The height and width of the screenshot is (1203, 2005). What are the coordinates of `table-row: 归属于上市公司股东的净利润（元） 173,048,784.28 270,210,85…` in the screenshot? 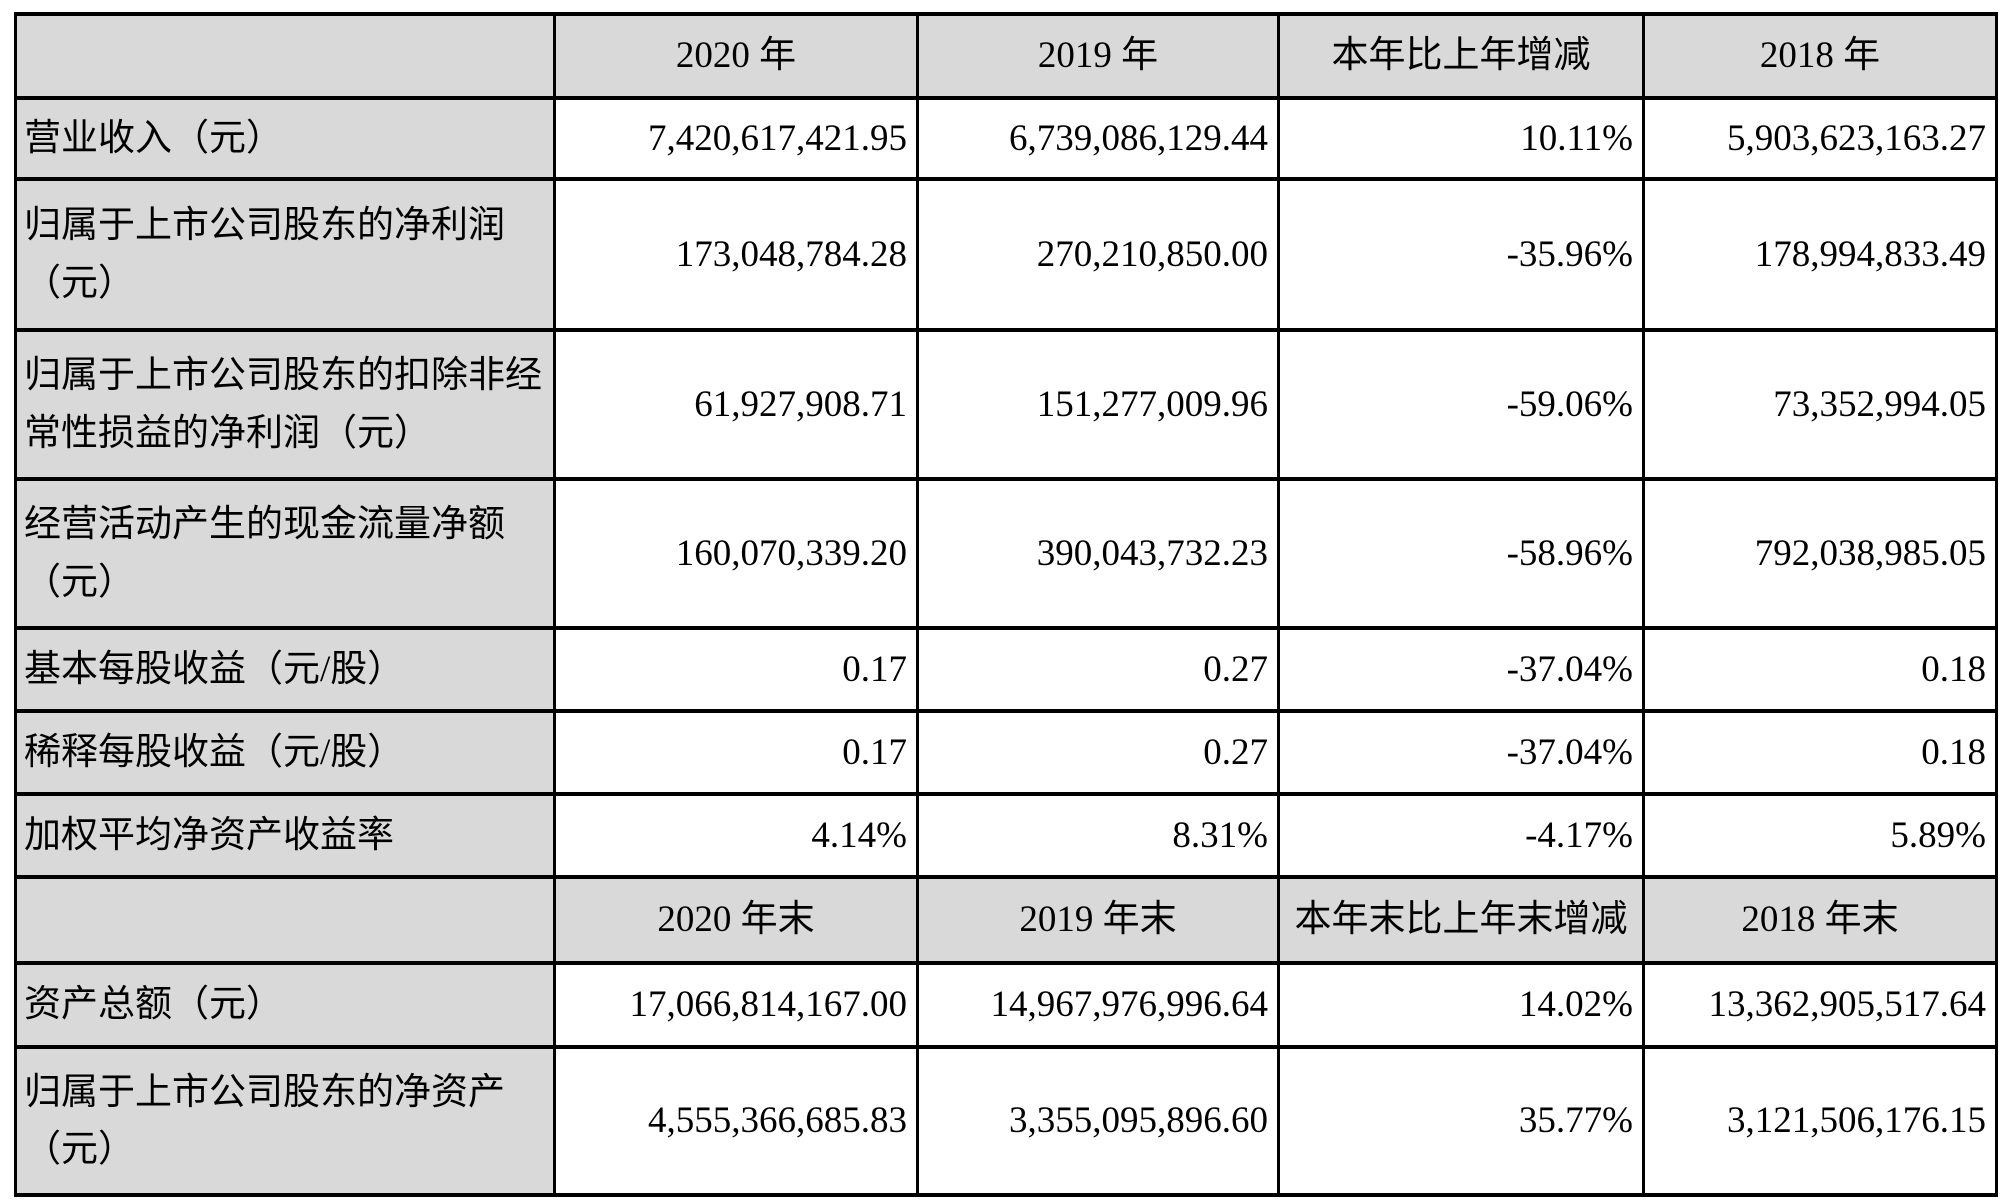 It's located at (1006, 254).